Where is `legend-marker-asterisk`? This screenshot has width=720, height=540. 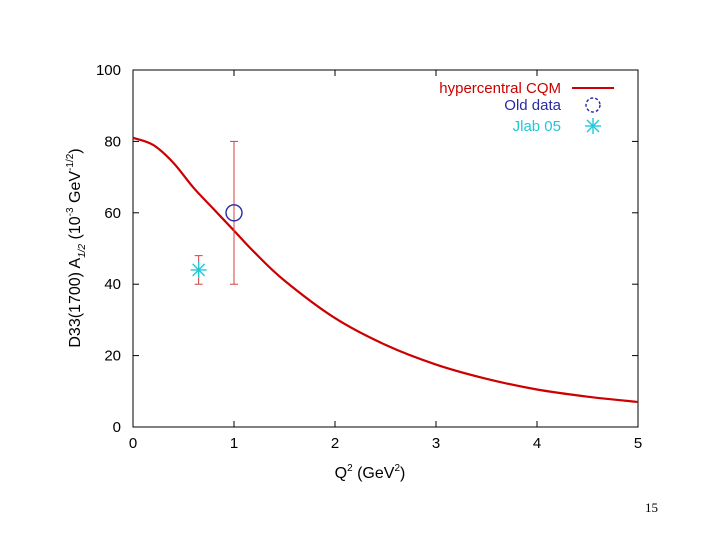
legend-marker-asterisk is located at coordinates (593, 126).